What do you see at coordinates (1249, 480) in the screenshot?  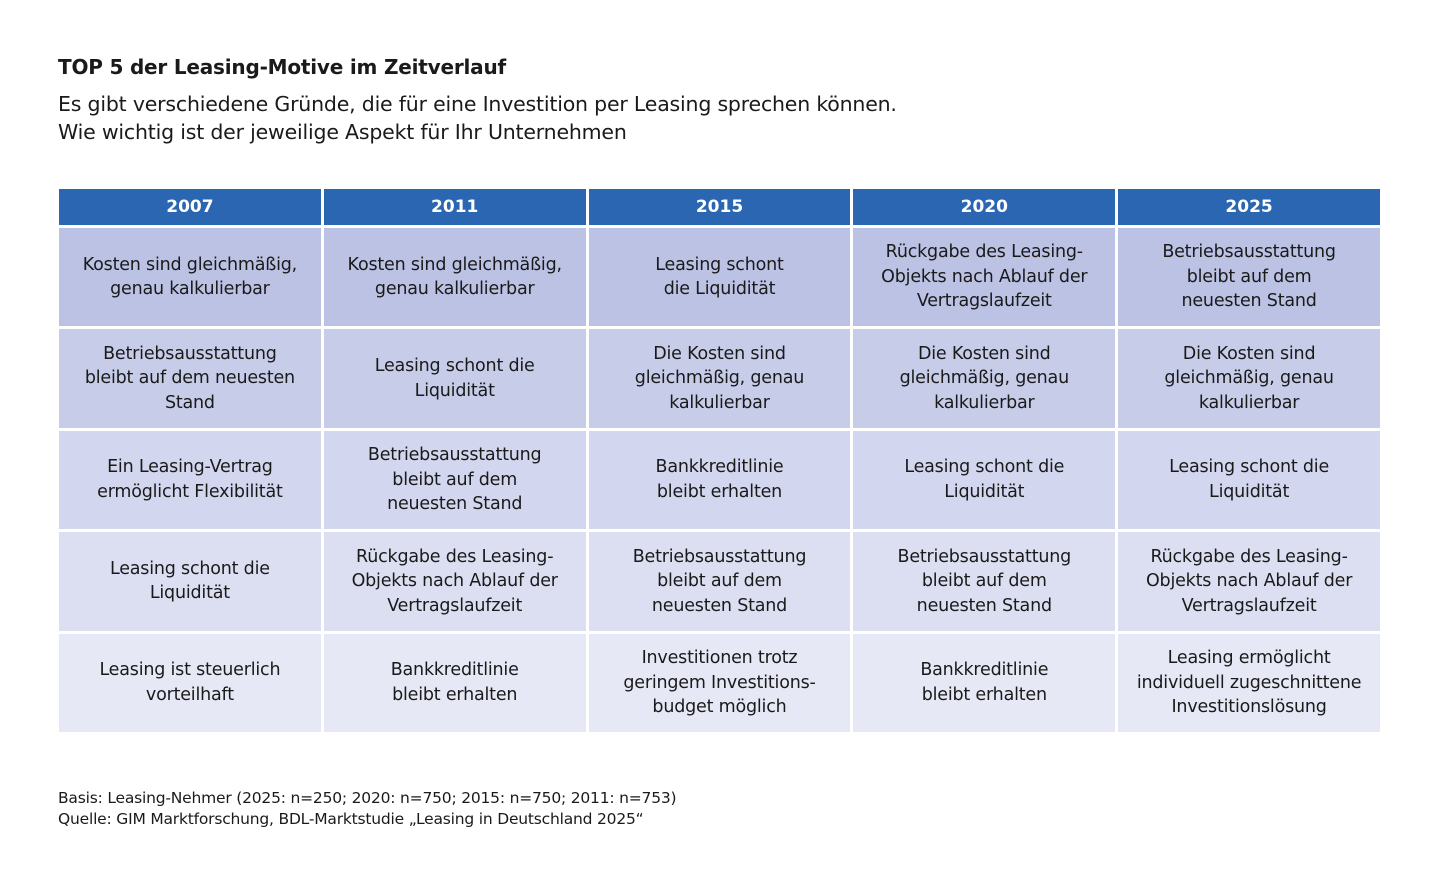 I see `table-cell-rank3-2025: Leasing schont die Liquidität` at bounding box center [1249, 480].